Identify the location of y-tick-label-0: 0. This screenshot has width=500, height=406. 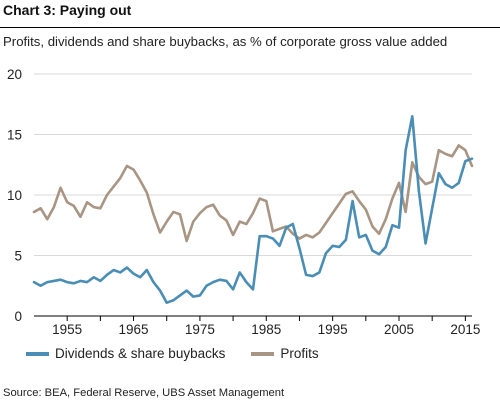
(18, 316).